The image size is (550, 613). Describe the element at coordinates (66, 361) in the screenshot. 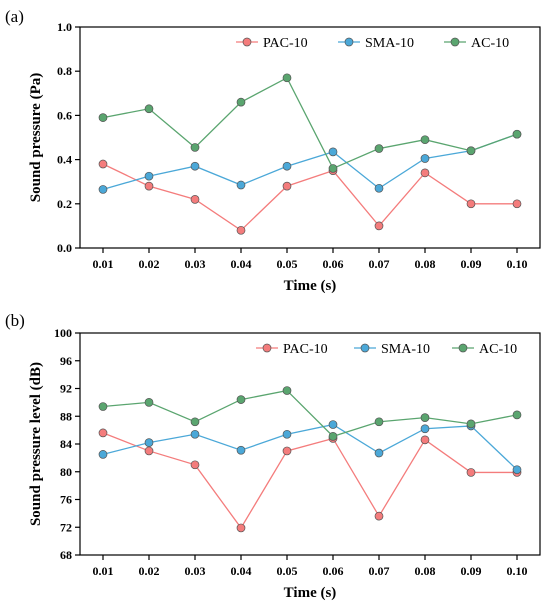

I see `y-tick-label: 96` at that location.